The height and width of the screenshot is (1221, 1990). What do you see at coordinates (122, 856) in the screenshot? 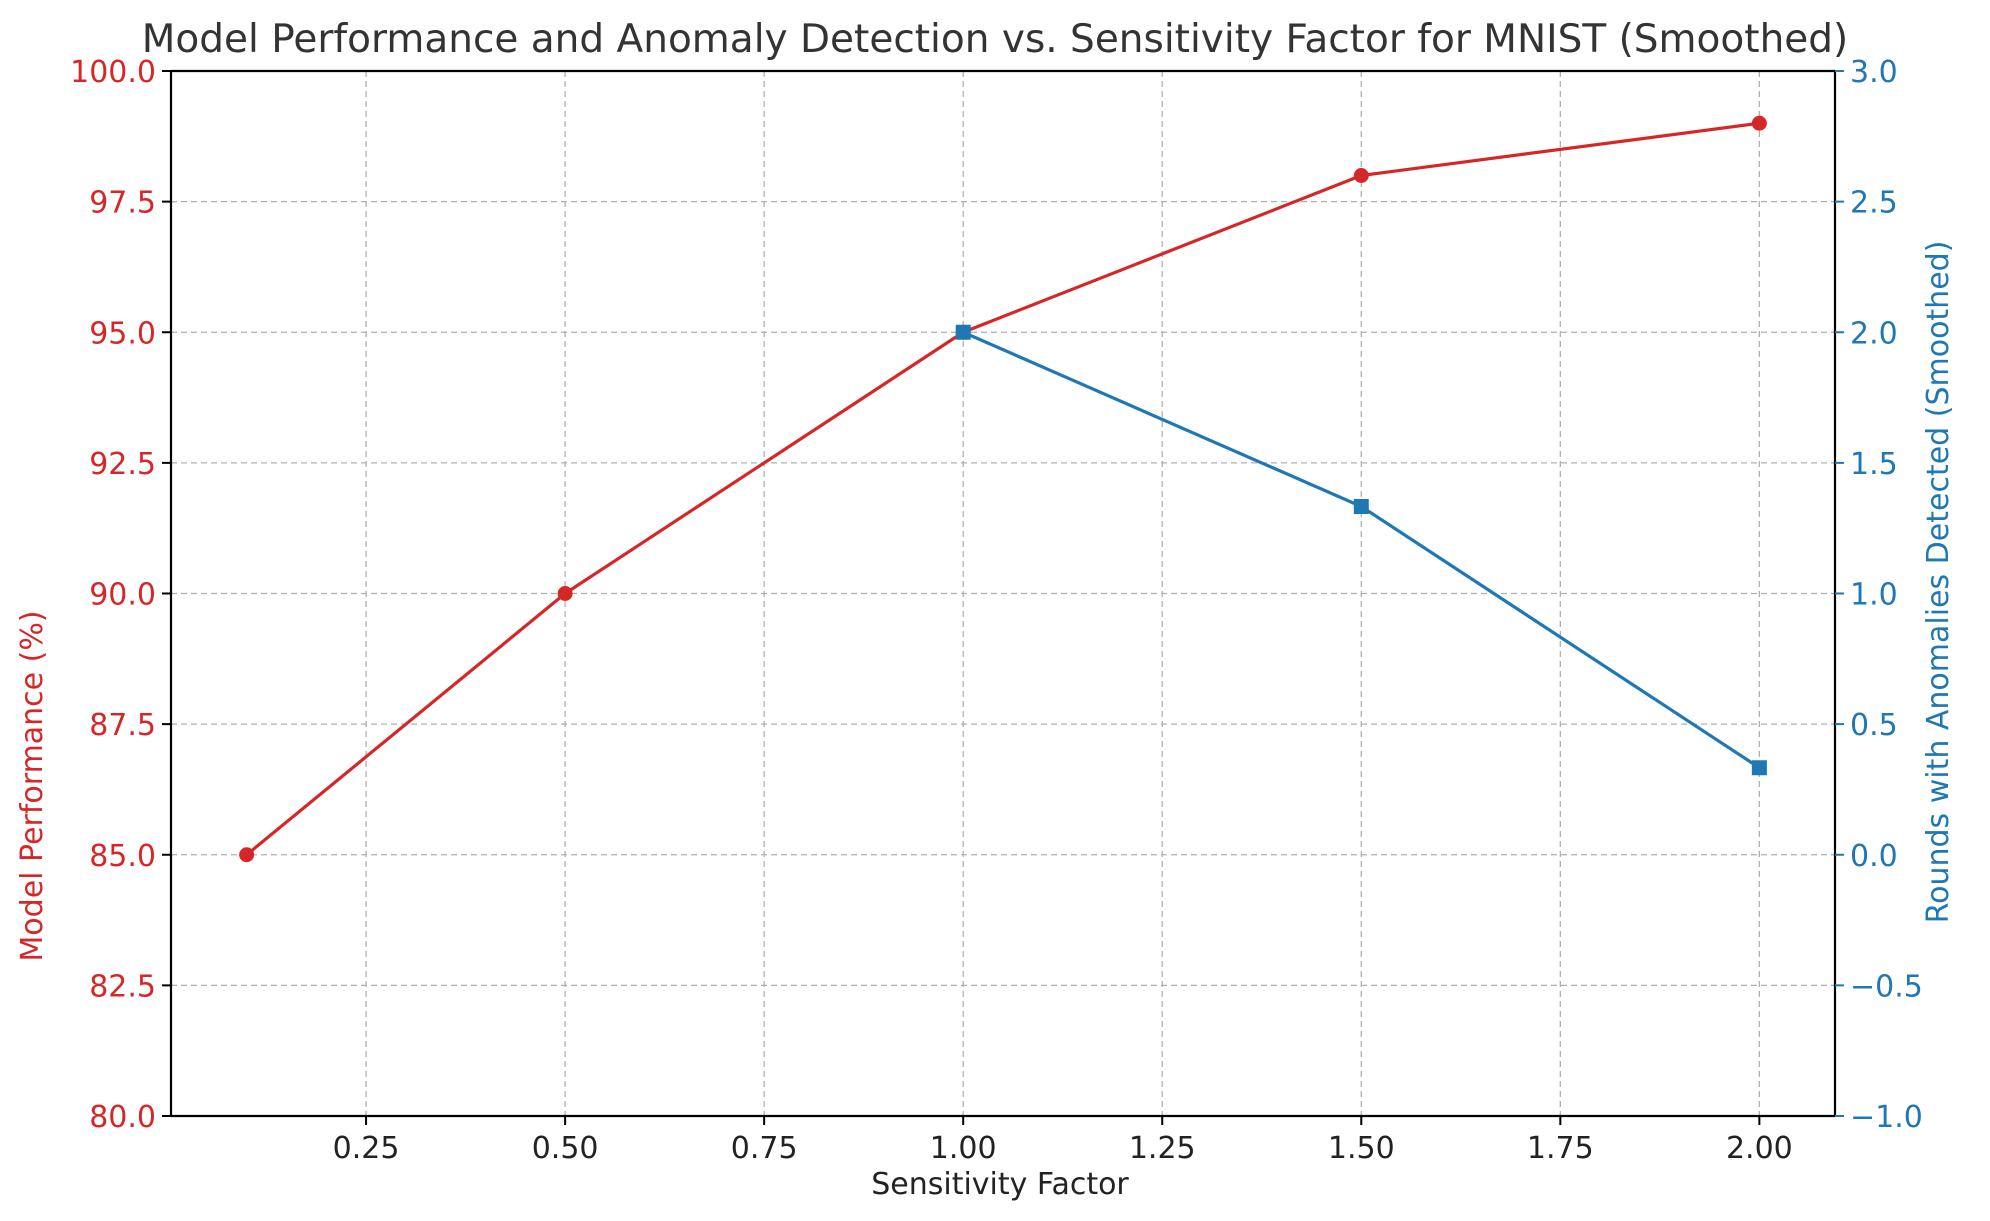
I see `y-left-tick-label: 85.0` at bounding box center [122, 856].